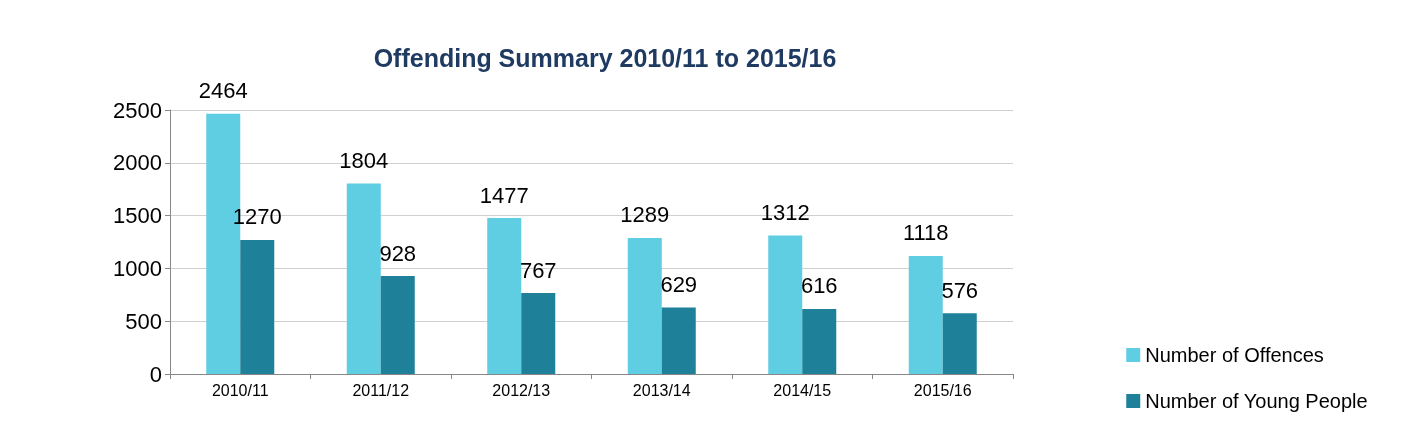  What do you see at coordinates (137, 216) in the screenshot?
I see `y-tick-label: 1500` at bounding box center [137, 216].